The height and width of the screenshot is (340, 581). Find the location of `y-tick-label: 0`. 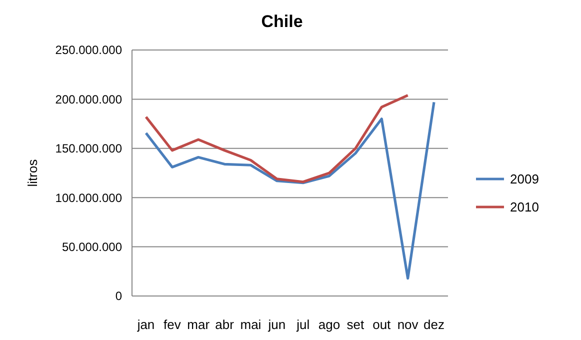

y-tick-label: 0 is located at coordinates (118, 296).